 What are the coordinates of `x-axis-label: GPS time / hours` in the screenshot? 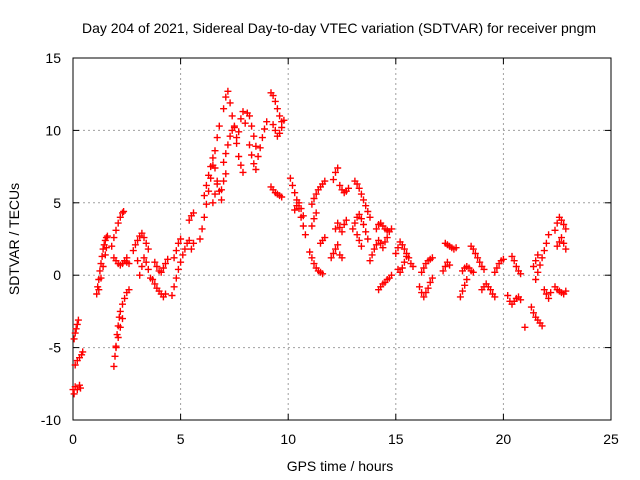 It's located at (340, 466).